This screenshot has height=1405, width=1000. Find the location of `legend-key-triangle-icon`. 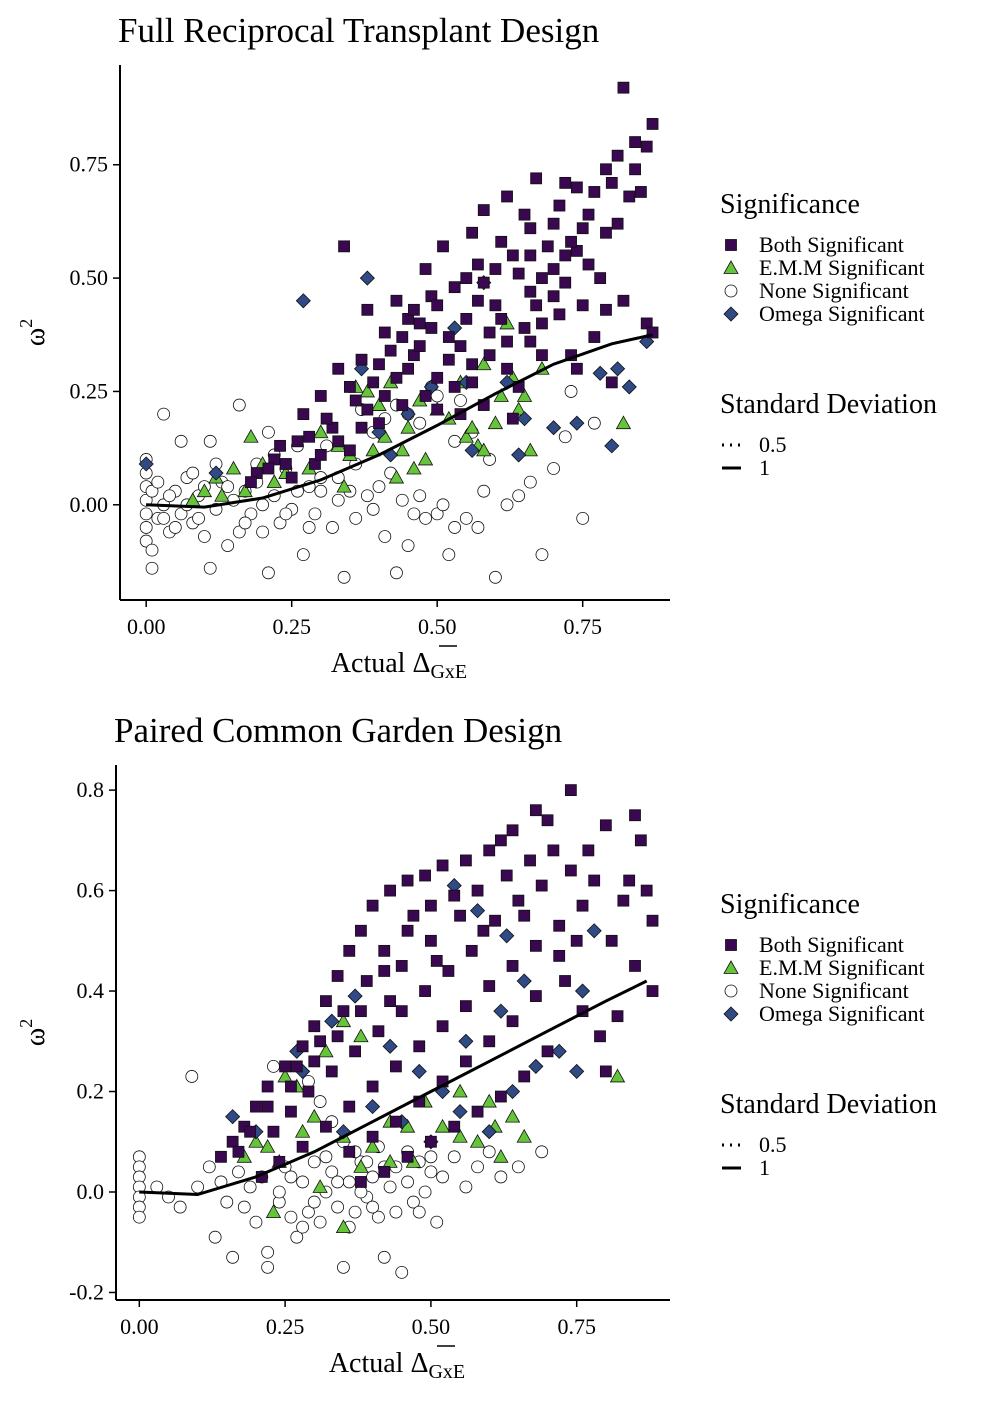

legend-key-triangle-icon is located at coordinates (731, 267).